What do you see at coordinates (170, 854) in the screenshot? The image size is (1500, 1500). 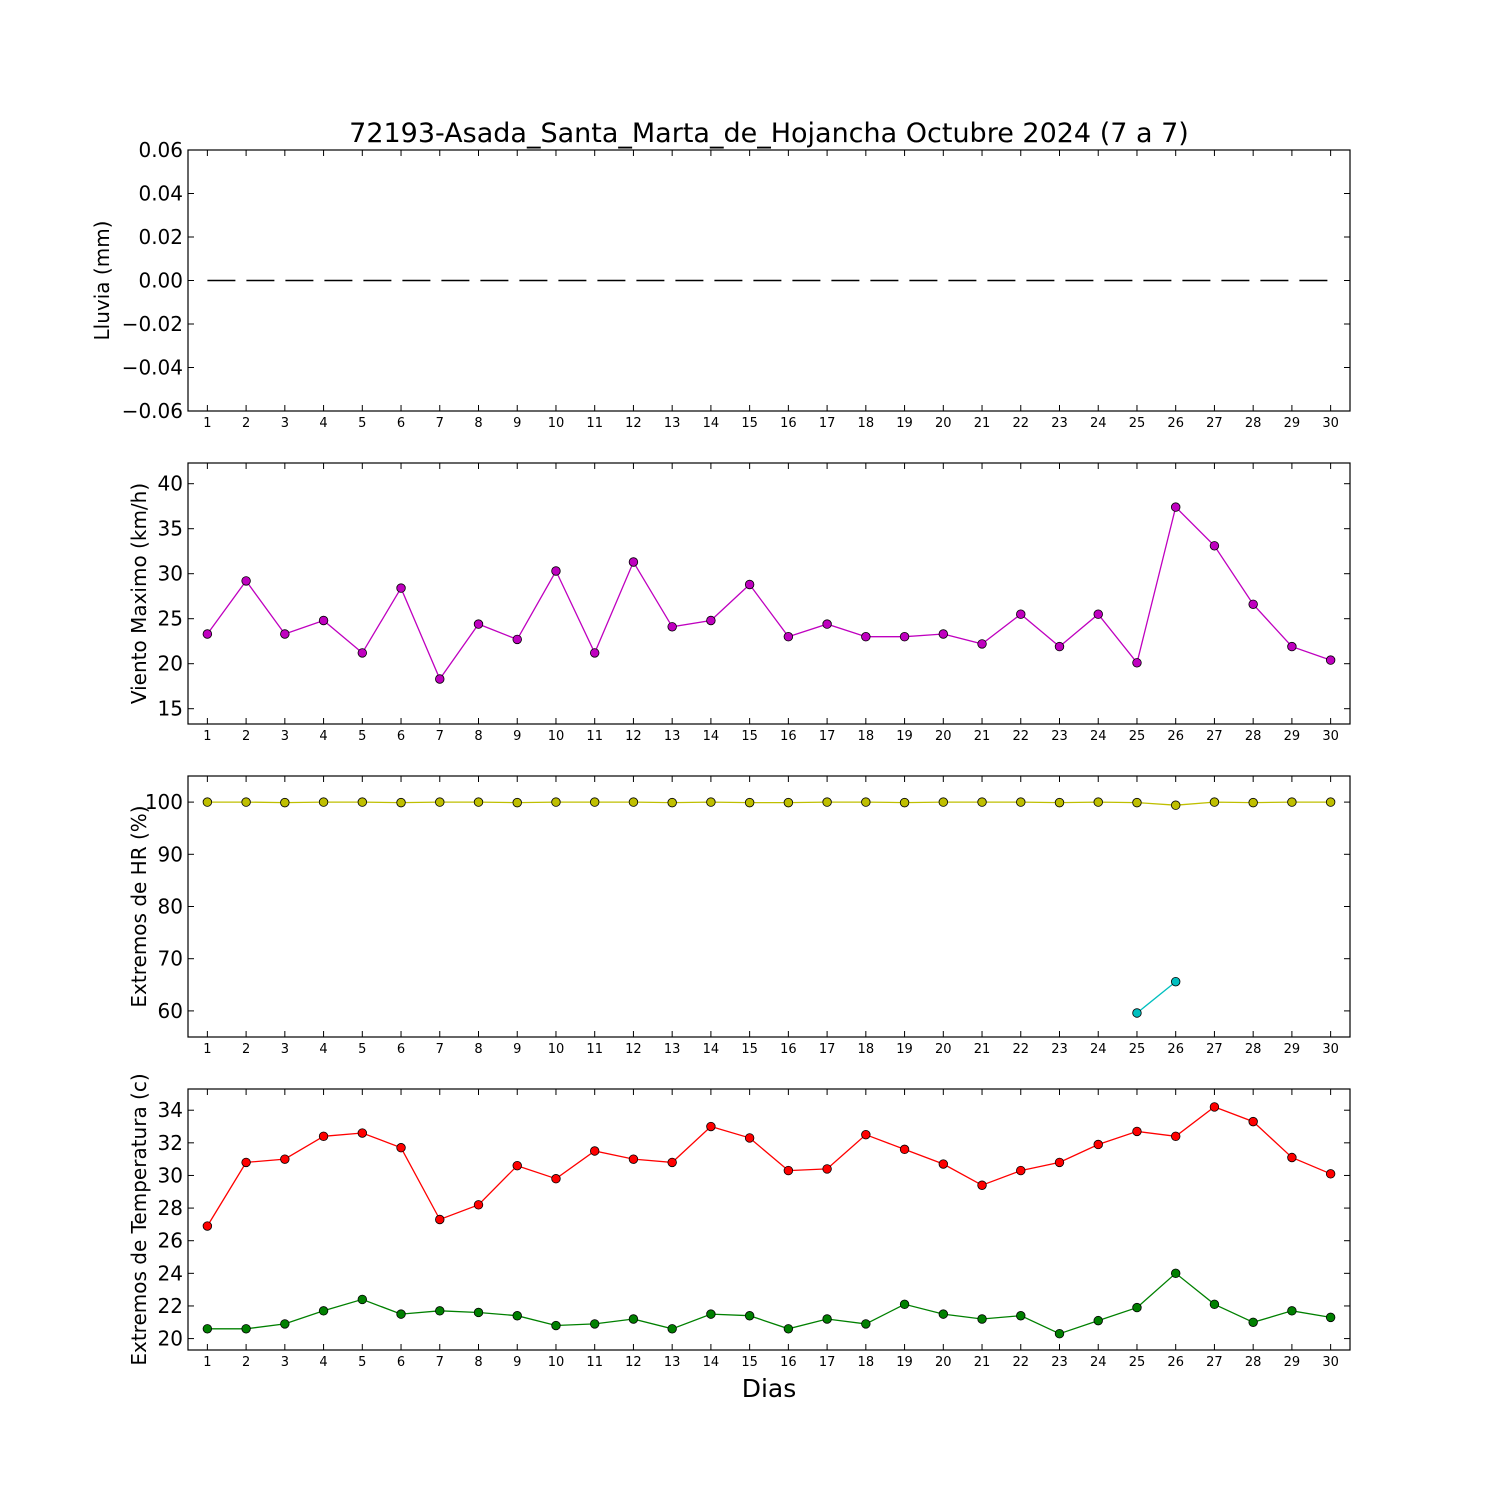 I see `y-tick-label: 90` at bounding box center [170, 854].